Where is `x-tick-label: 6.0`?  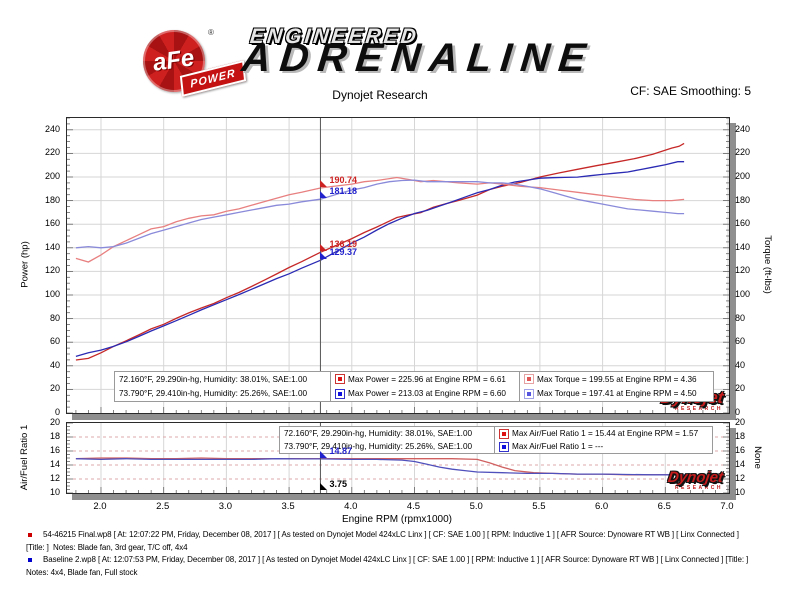 x-tick-label: 6.0 is located at coordinates (601, 506).